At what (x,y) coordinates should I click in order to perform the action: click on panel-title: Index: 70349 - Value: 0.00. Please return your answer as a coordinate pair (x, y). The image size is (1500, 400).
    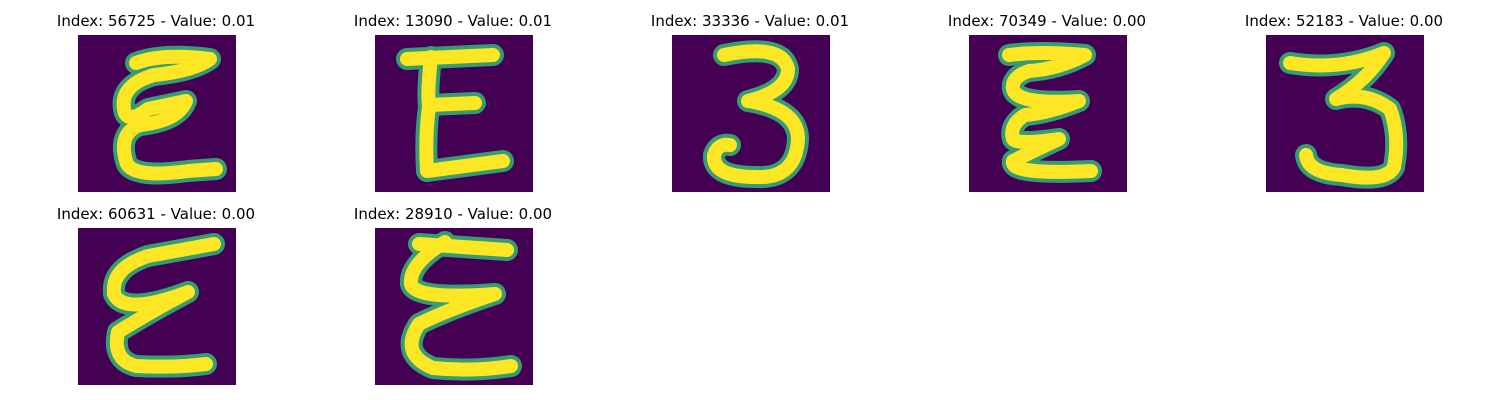
    Looking at the image, I should click on (1047, 21).